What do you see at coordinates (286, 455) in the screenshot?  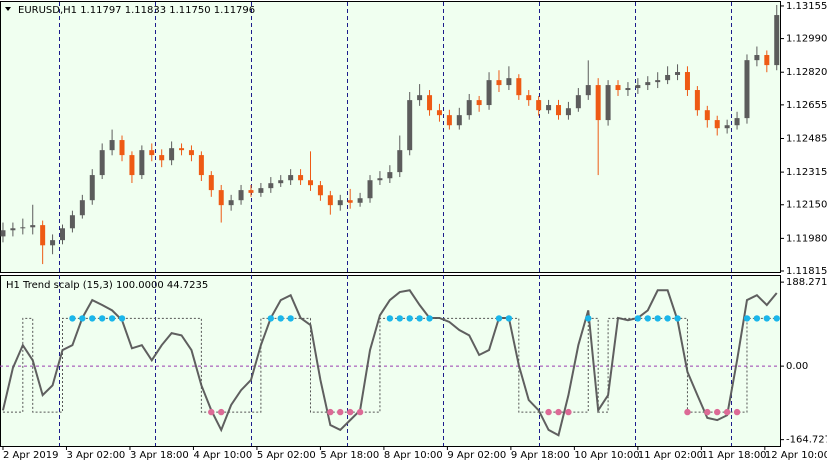 I see `x-tick-label: 5 Apr 02:00` at bounding box center [286, 455].